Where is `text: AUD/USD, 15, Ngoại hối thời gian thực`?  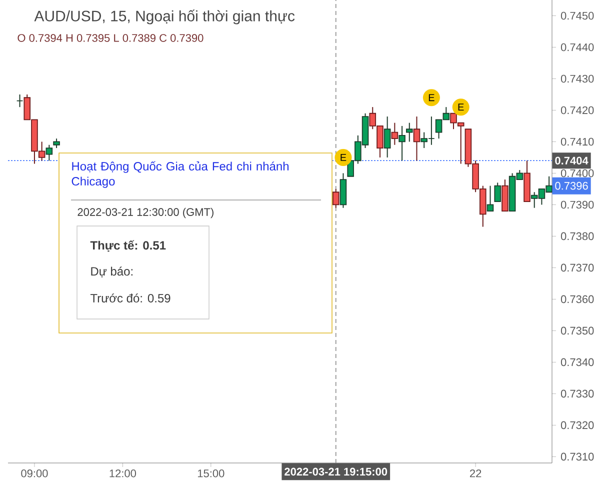
text: AUD/USD, 15, Ngoại hối thời gian thực is located at coordinates (164, 17).